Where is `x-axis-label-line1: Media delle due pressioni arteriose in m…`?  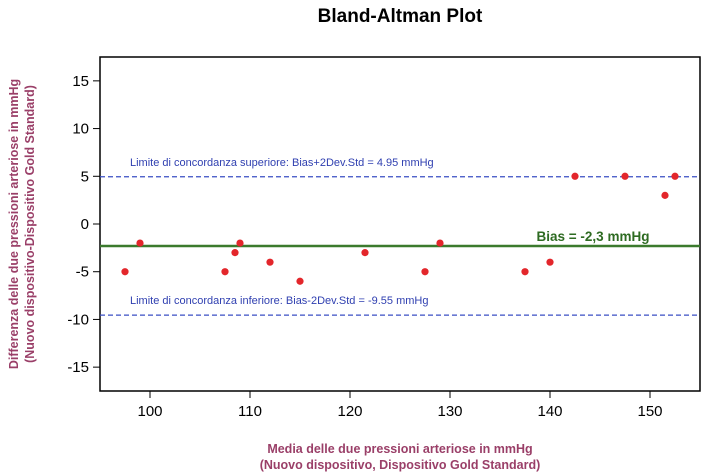
x-axis-label-line1: Media delle due pressioni arteriose in m… is located at coordinates (399, 449).